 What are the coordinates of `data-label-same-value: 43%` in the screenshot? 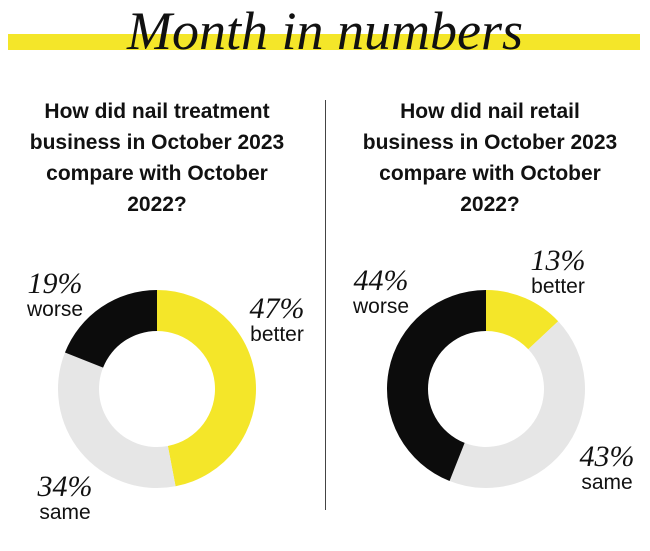 It's located at (607, 456).